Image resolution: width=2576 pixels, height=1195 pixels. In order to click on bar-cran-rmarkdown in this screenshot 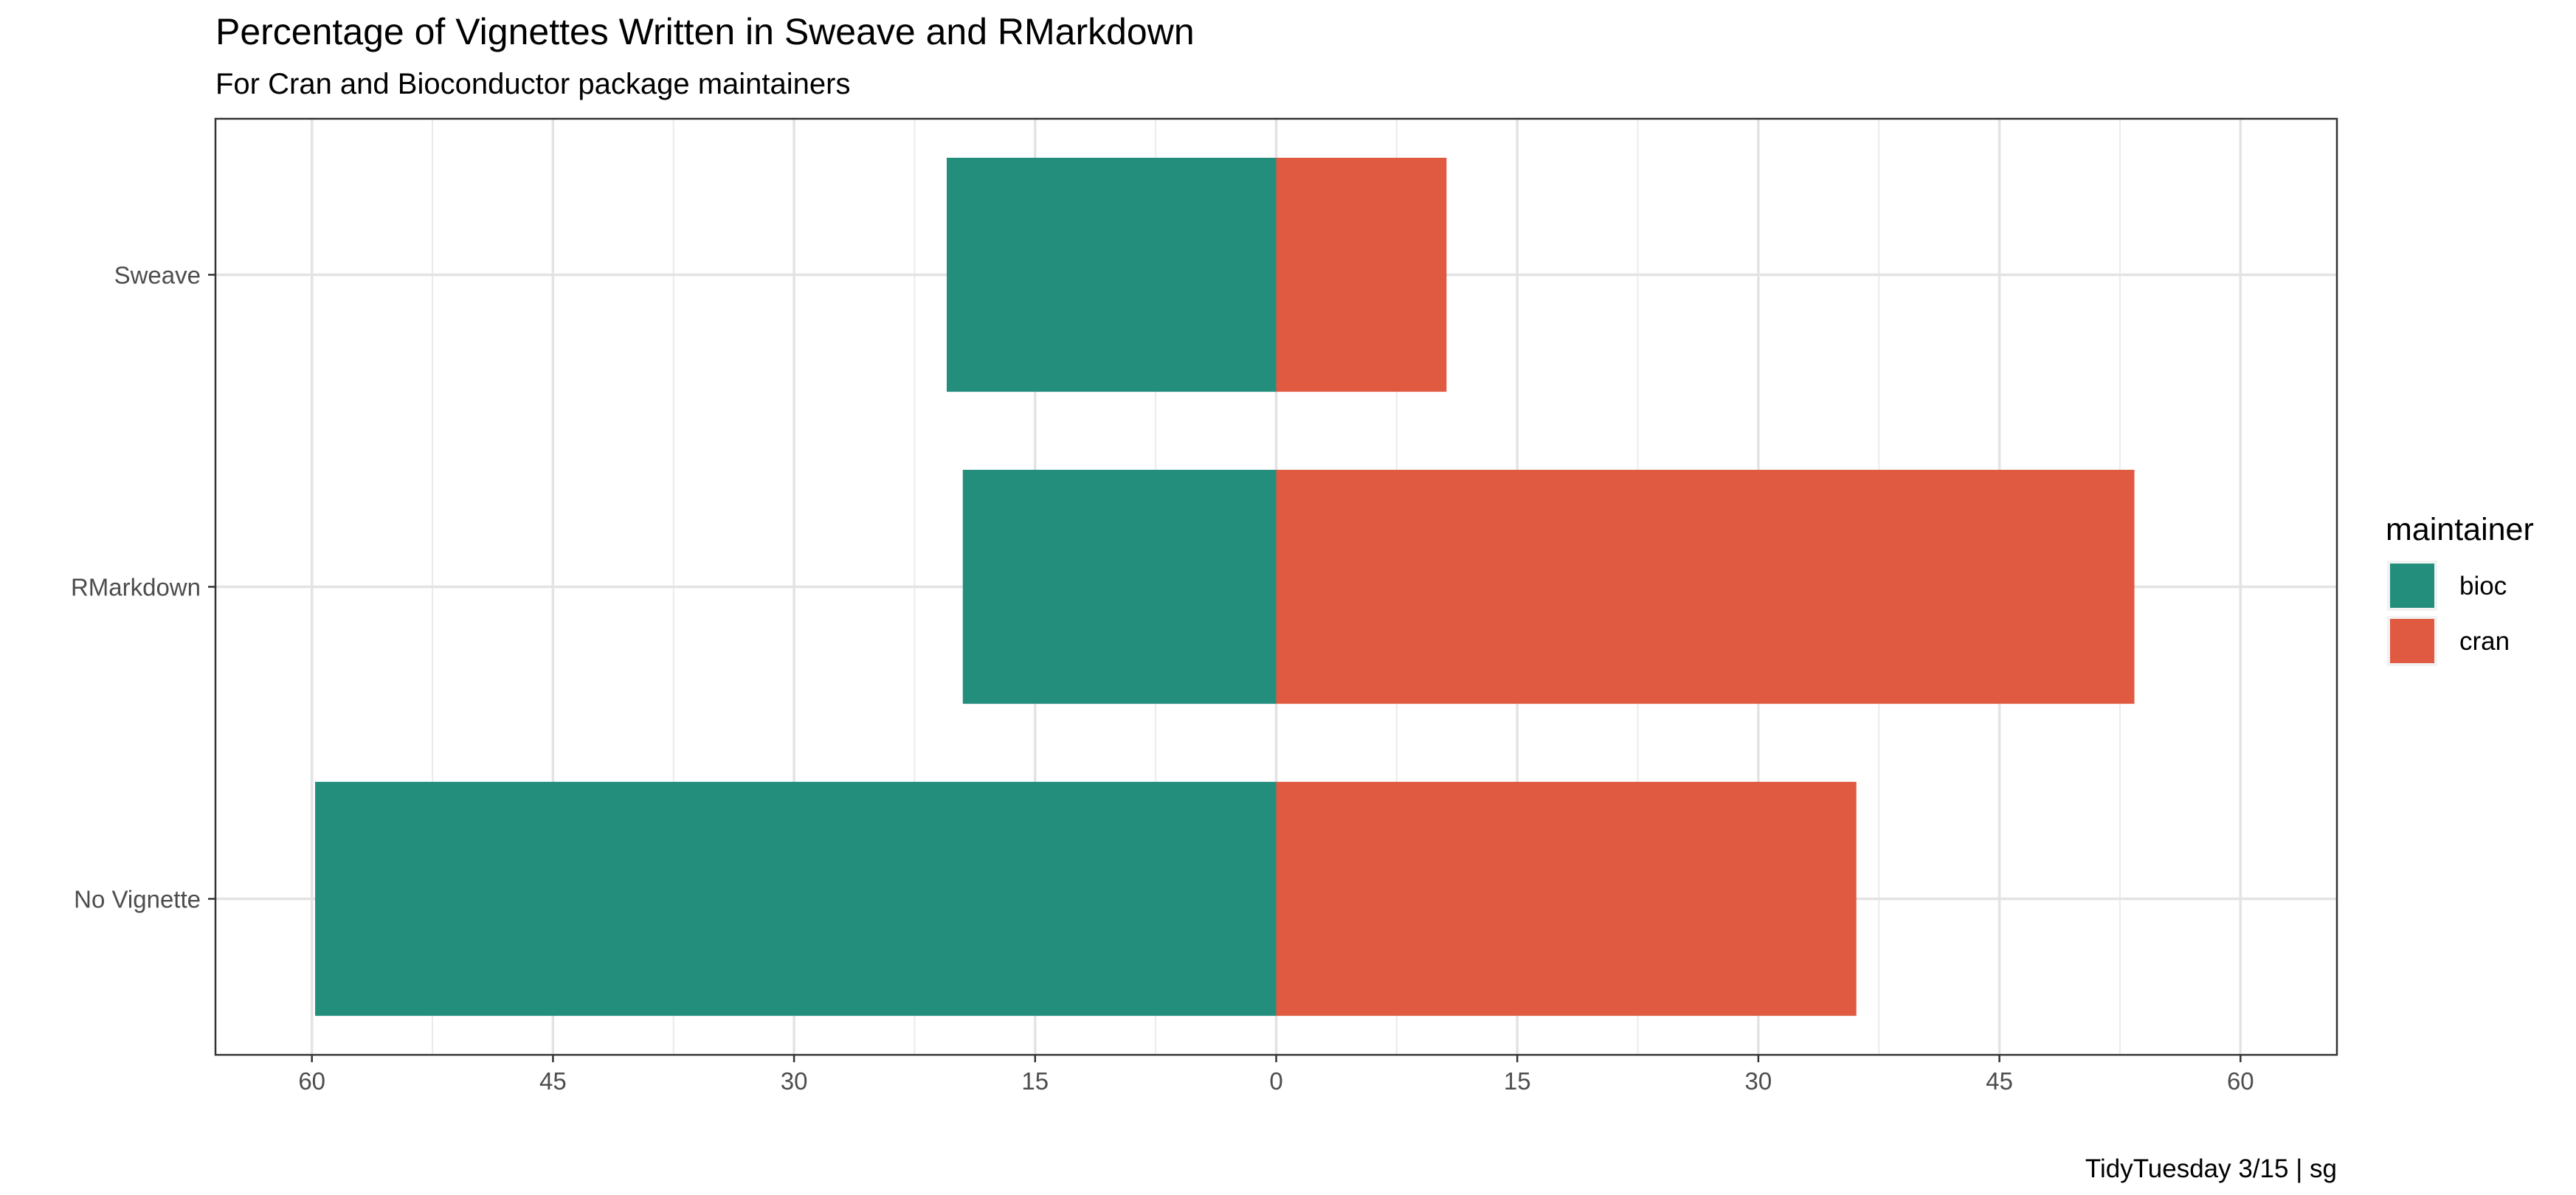, I will do `click(1705, 586)`.